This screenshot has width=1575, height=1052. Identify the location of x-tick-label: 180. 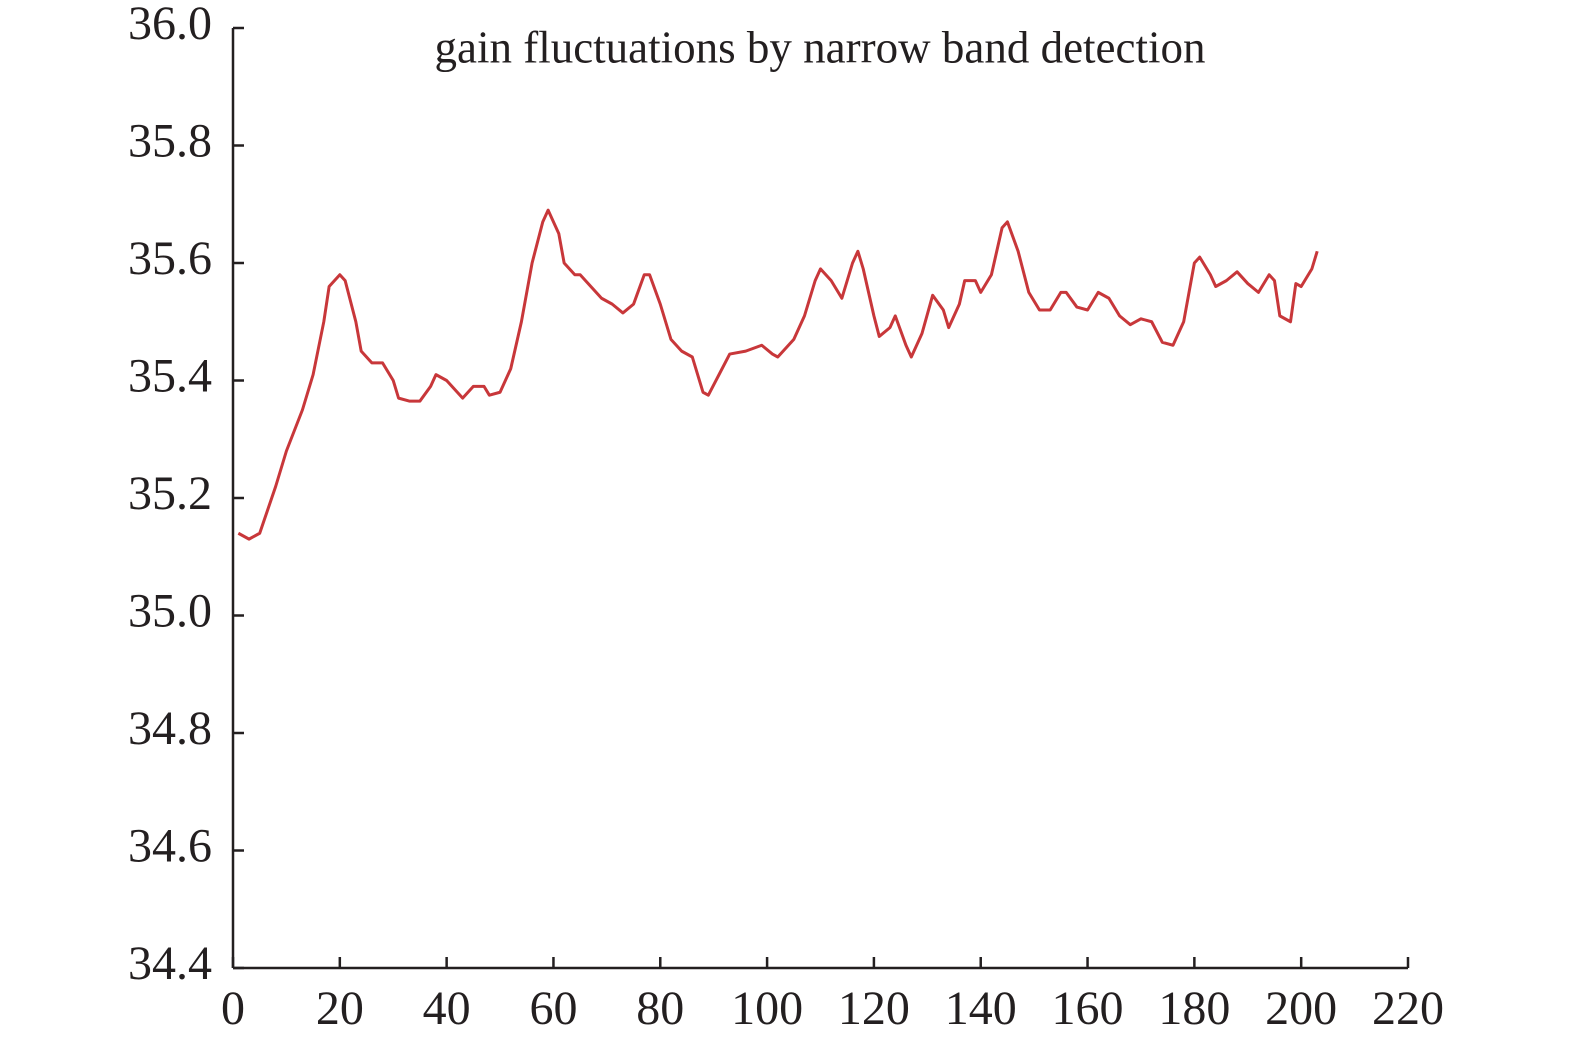
(1194, 1008).